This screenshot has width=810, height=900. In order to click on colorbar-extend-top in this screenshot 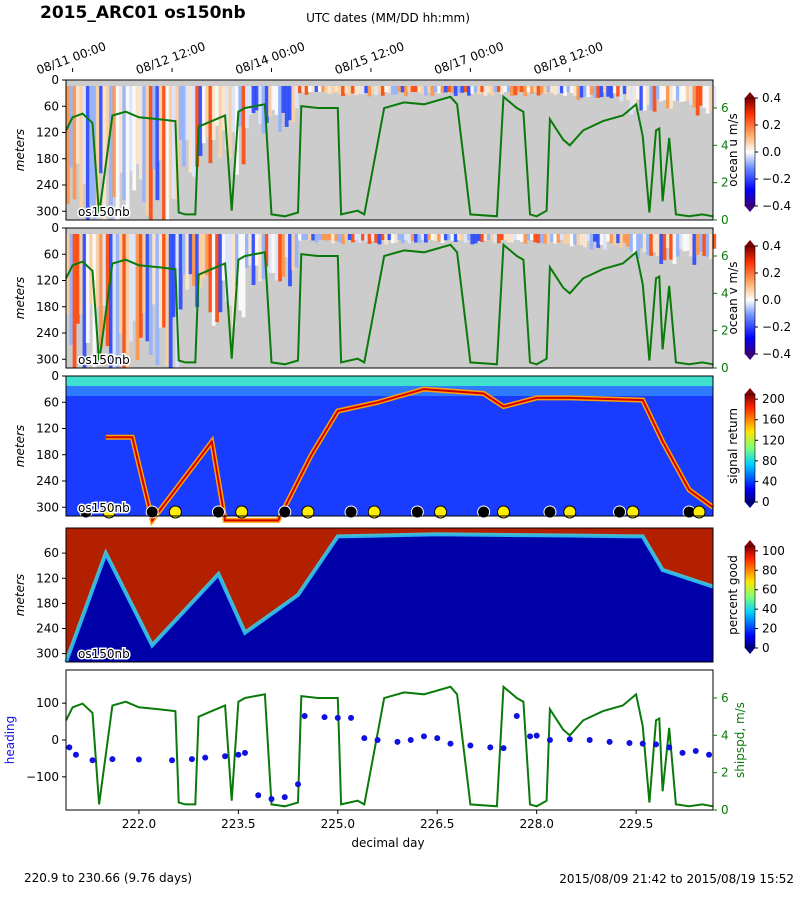, I will do `click(750, 391)`.